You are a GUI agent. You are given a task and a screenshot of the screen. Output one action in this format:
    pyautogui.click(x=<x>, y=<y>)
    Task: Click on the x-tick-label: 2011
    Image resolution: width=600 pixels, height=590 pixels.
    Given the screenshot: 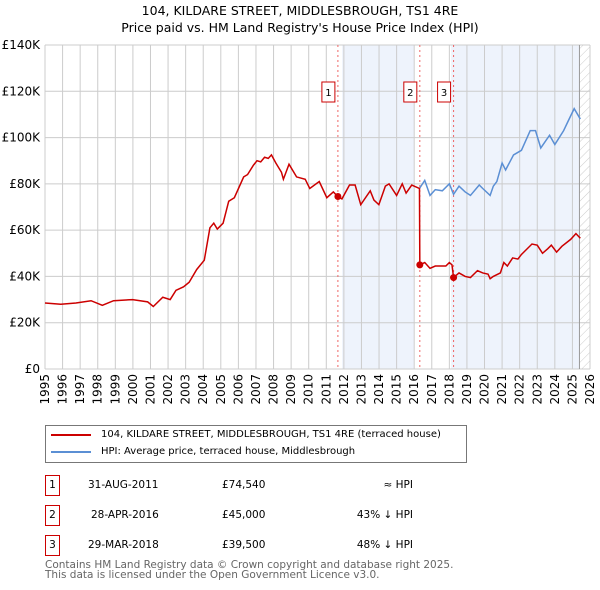 What is the action you would take?
    pyautogui.click(x=326, y=389)
    